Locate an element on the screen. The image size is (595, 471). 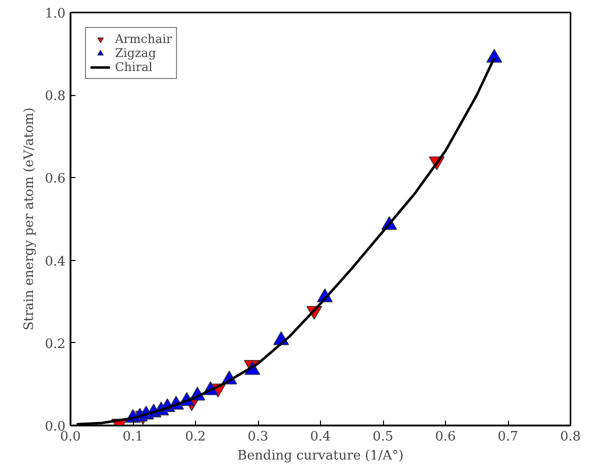
x-tick-label: 0.3 is located at coordinates (258, 437).